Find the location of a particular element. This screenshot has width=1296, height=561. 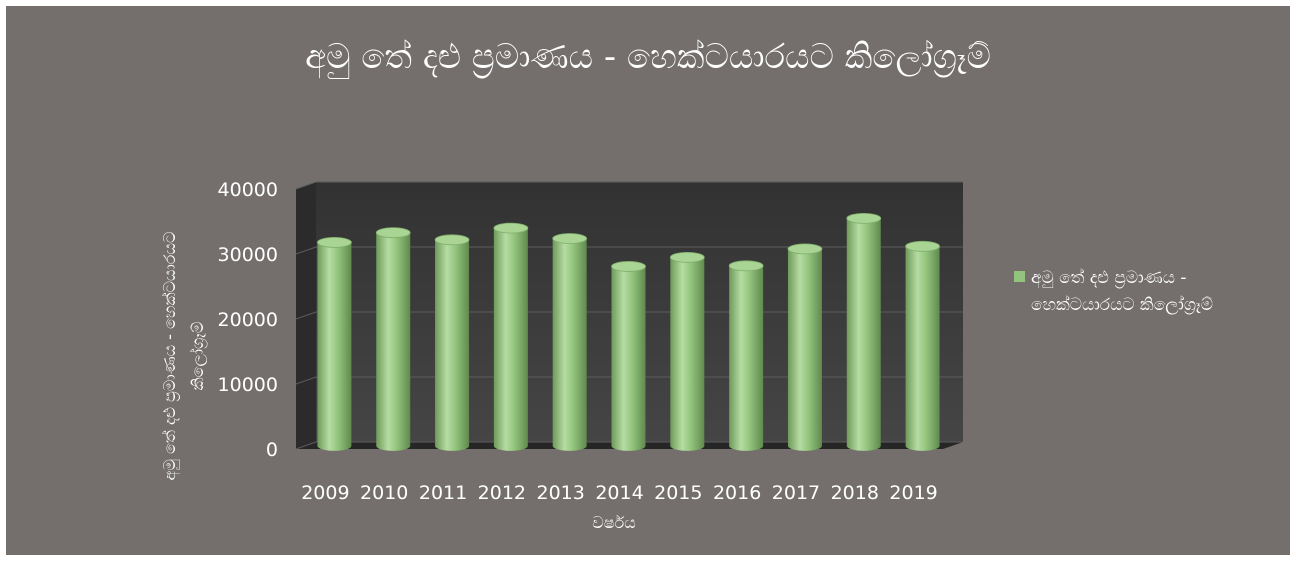

y-tick-label: 10000 is located at coordinates (248, 385).